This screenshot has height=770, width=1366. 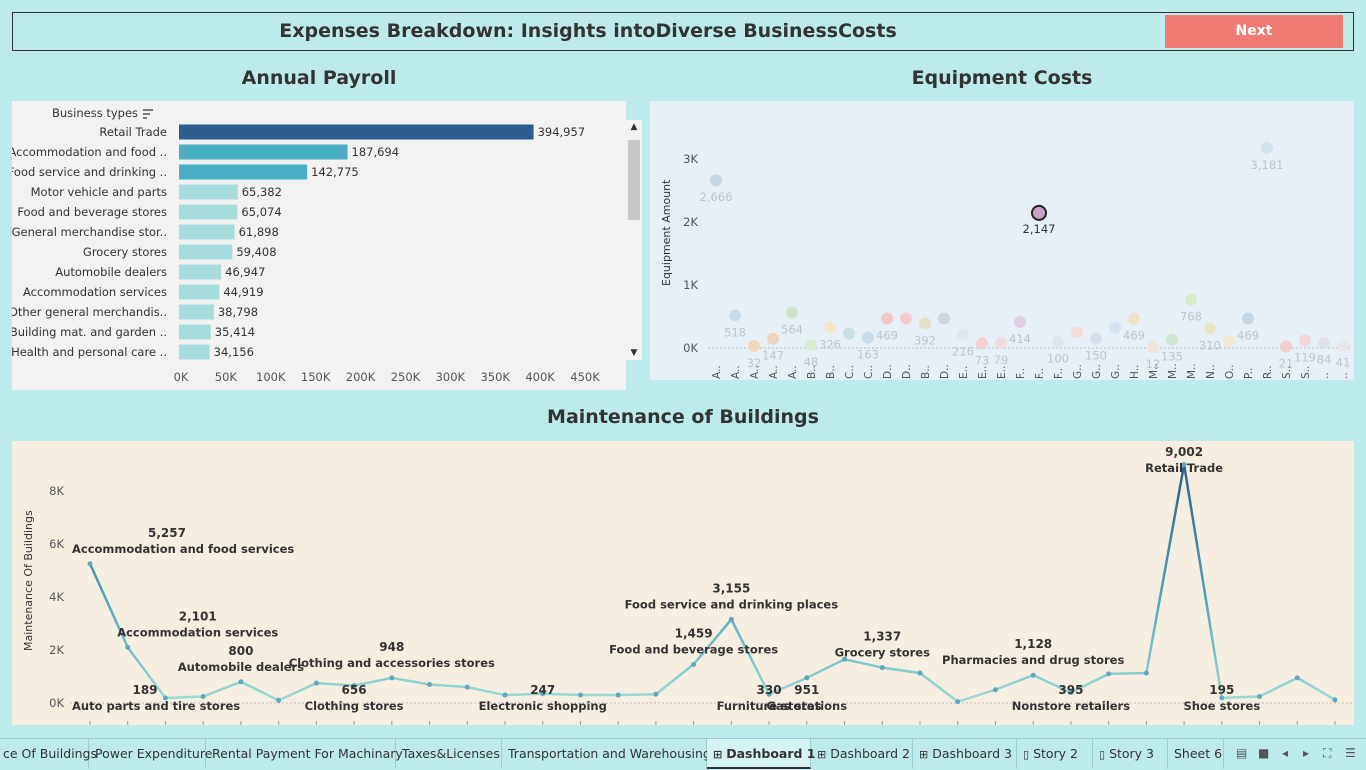 What do you see at coordinates (869, 372) in the screenshot?
I see `equip-x-tick: C..` at bounding box center [869, 372].